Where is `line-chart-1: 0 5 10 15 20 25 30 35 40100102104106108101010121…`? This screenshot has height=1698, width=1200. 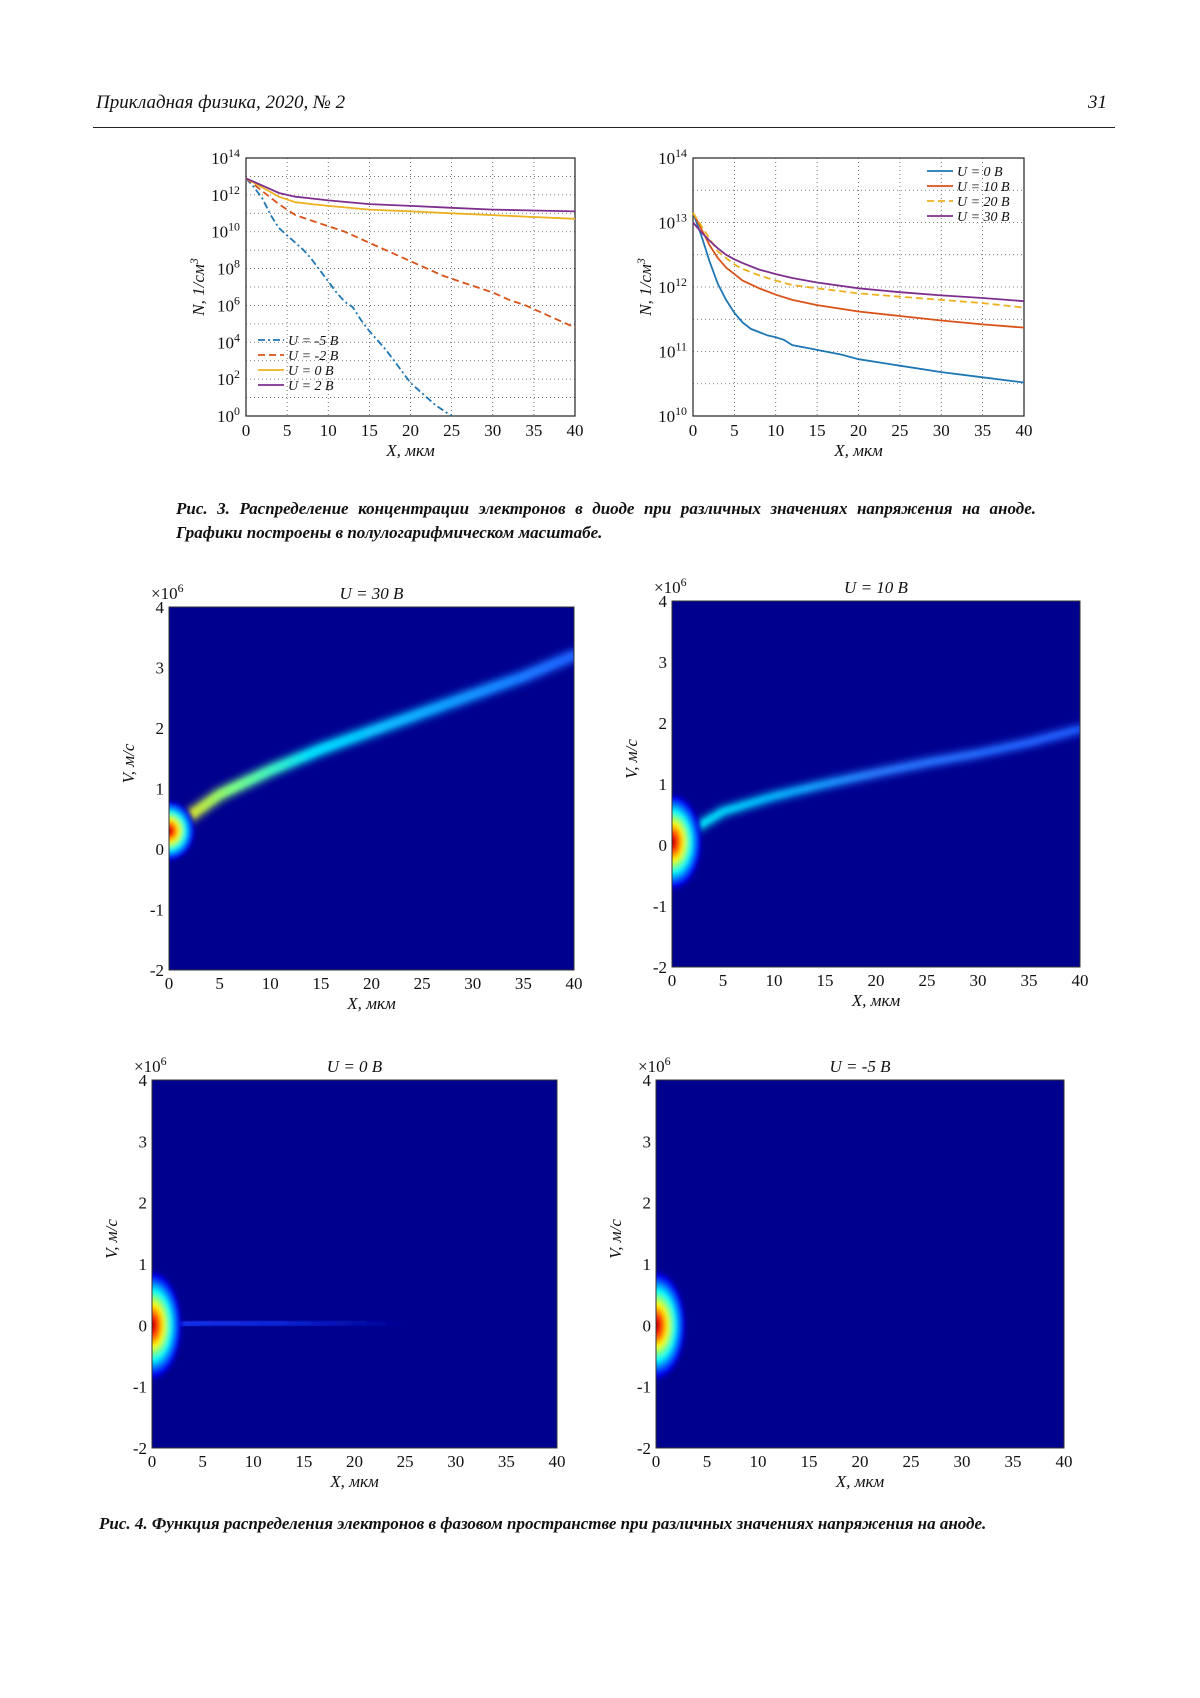
line-chart-1: 0 5 10 15 20 25 30 35 40100102104106108101010121… is located at coordinates (385, 303).